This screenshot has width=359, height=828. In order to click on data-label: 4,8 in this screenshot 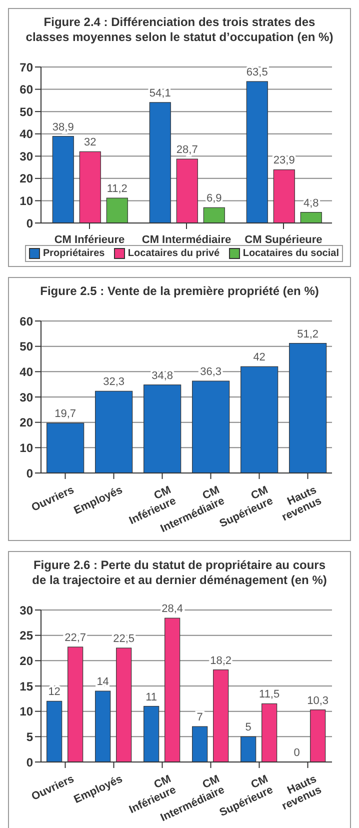, I will do `click(311, 203)`.